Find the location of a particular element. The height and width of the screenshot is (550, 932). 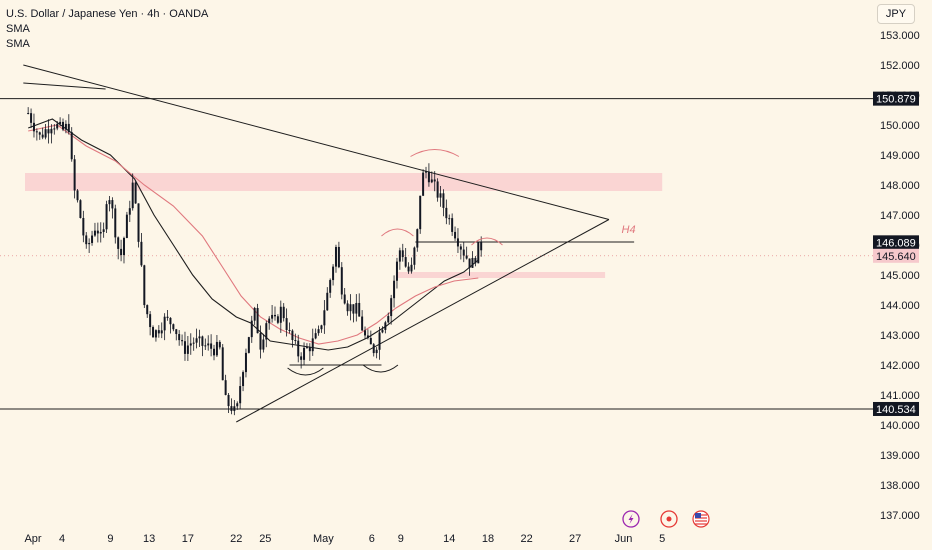

x-tick-label: Apr is located at coordinates (32, 539).